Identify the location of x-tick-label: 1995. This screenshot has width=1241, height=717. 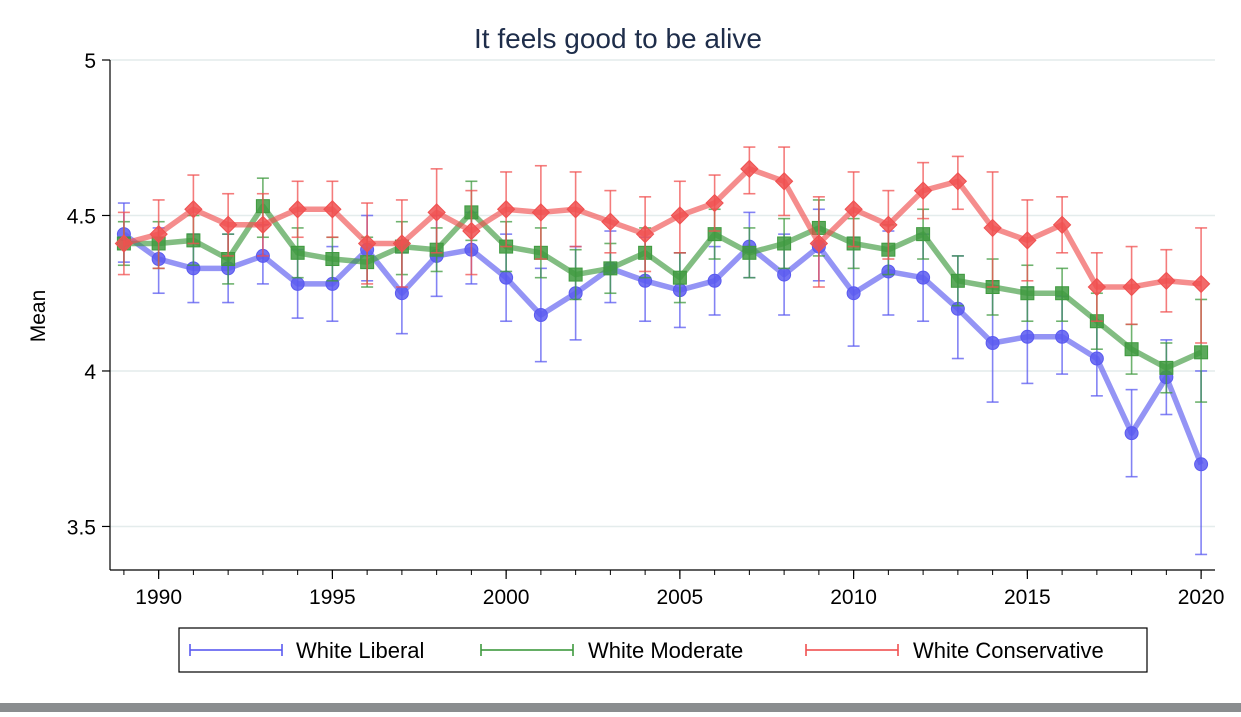
(332, 597).